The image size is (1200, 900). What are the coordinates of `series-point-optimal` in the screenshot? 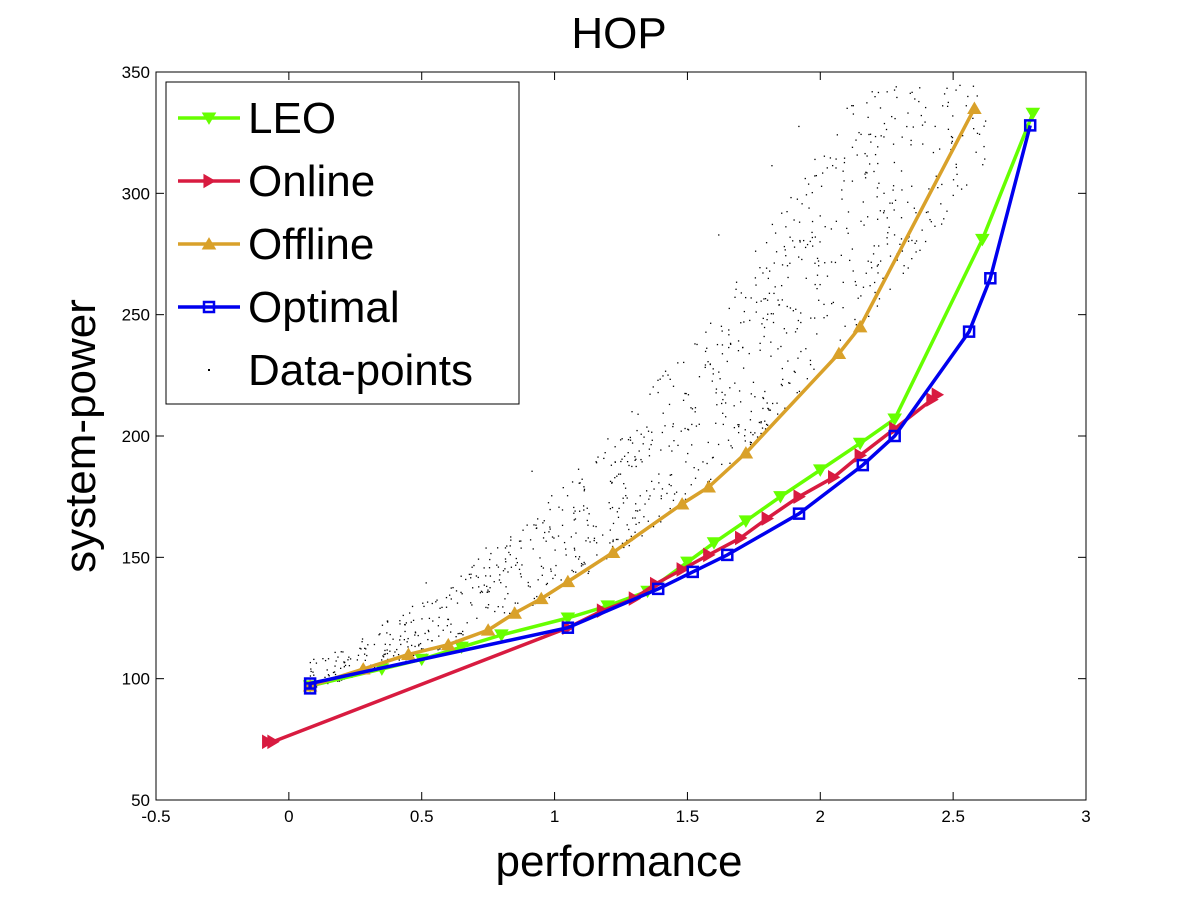 It's located at (658, 589).